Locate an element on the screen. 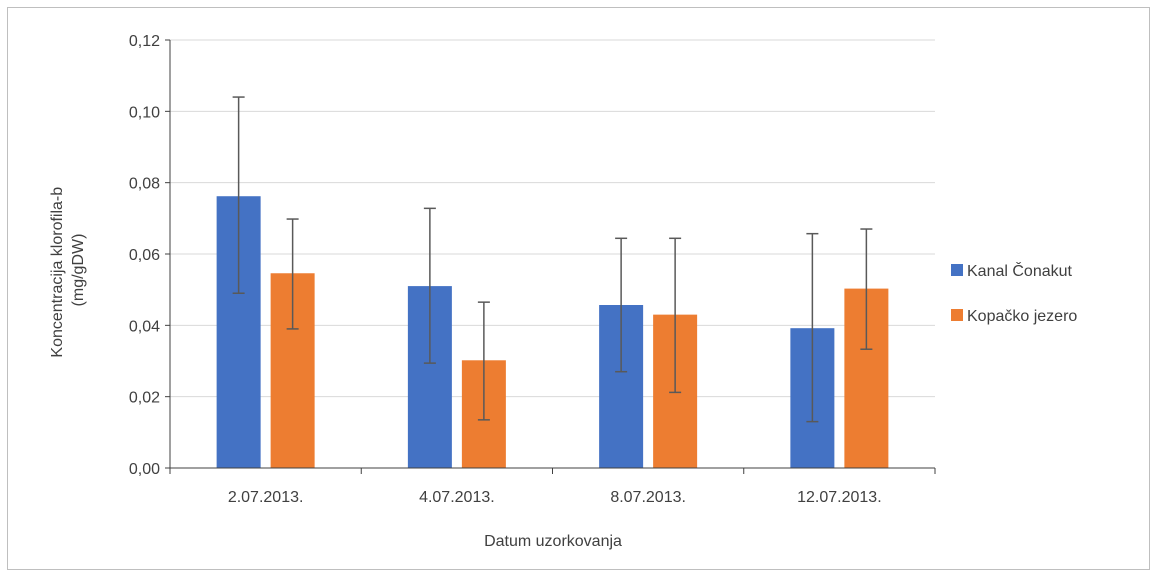 Image resolution: width=1158 pixels, height=576 pixels. y-tick-label: 0,10 is located at coordinates (144, 112).